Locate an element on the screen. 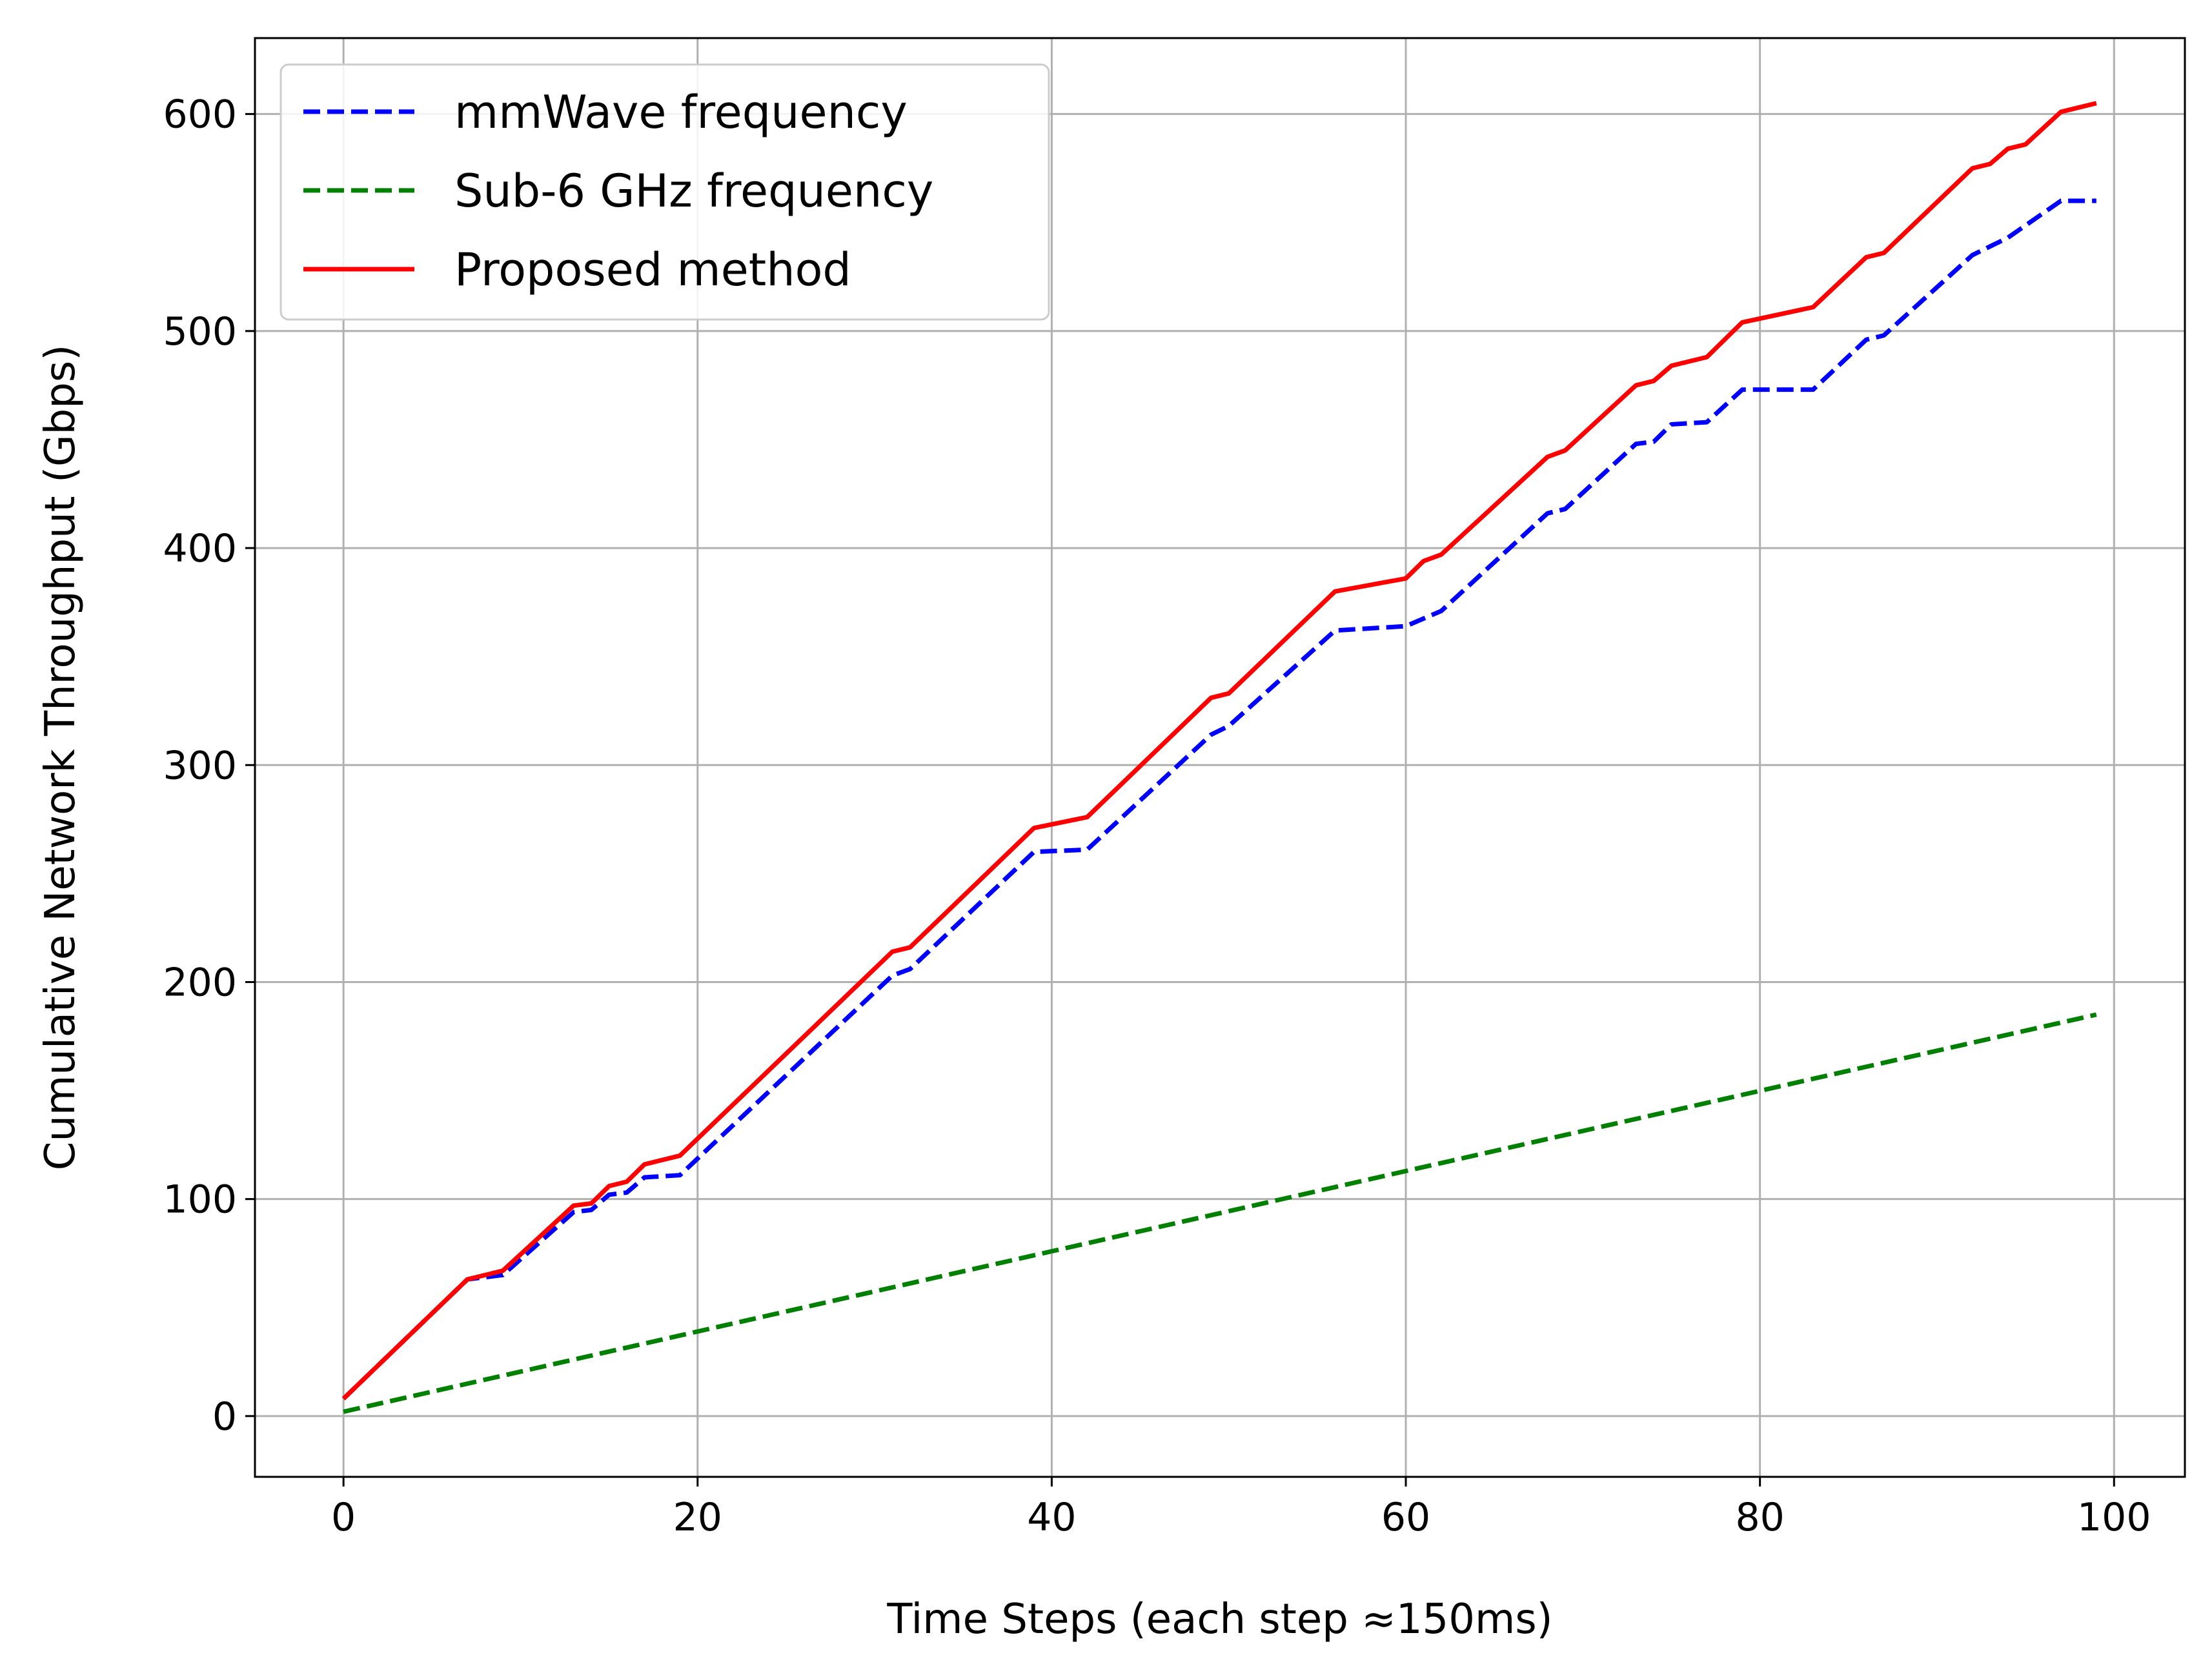 The image size is (2212, 1675). y-tick-label: 0 is located at coordinates (224, 1416).